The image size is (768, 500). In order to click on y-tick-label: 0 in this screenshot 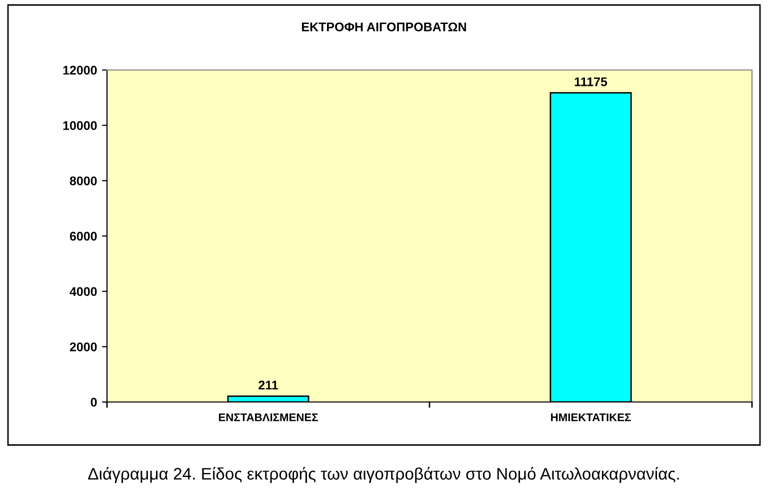, I will do `click(93, 402)`.